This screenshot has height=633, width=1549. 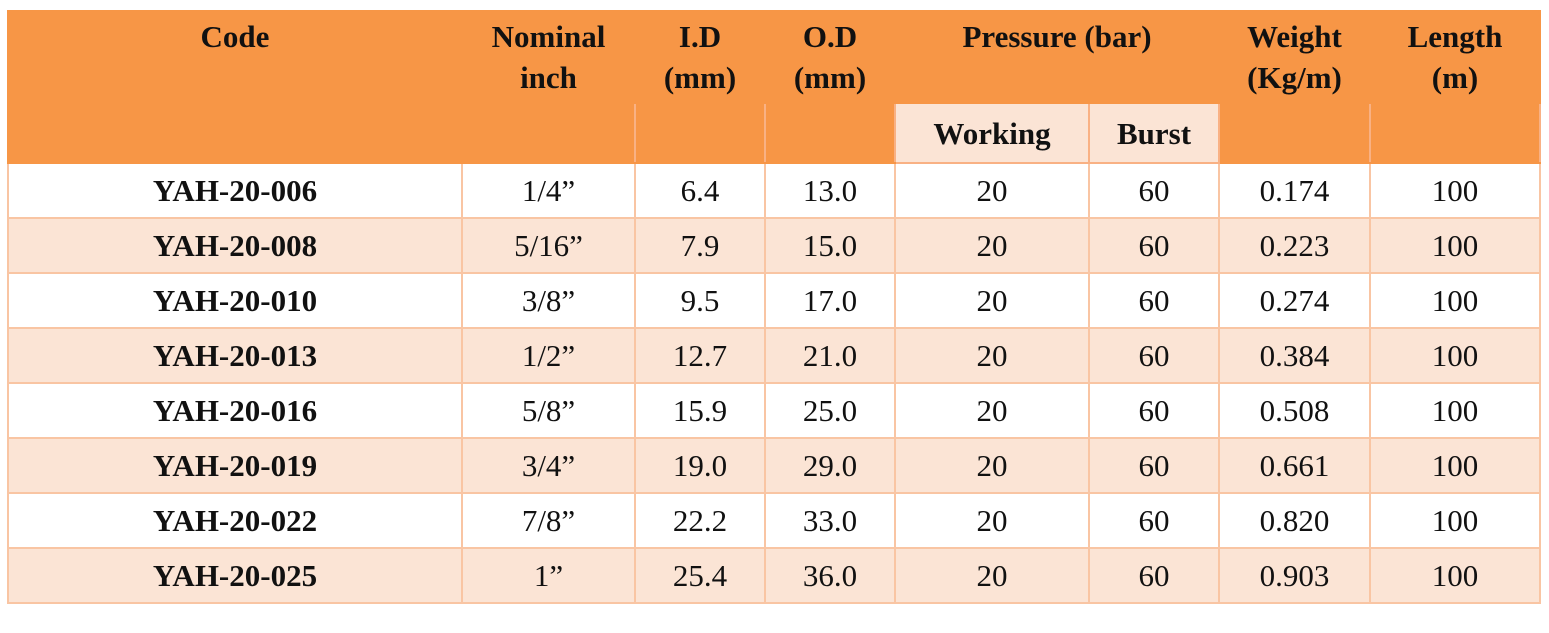 I want to click on header-nominal: Nominal inch, so click(x=548, y=57).